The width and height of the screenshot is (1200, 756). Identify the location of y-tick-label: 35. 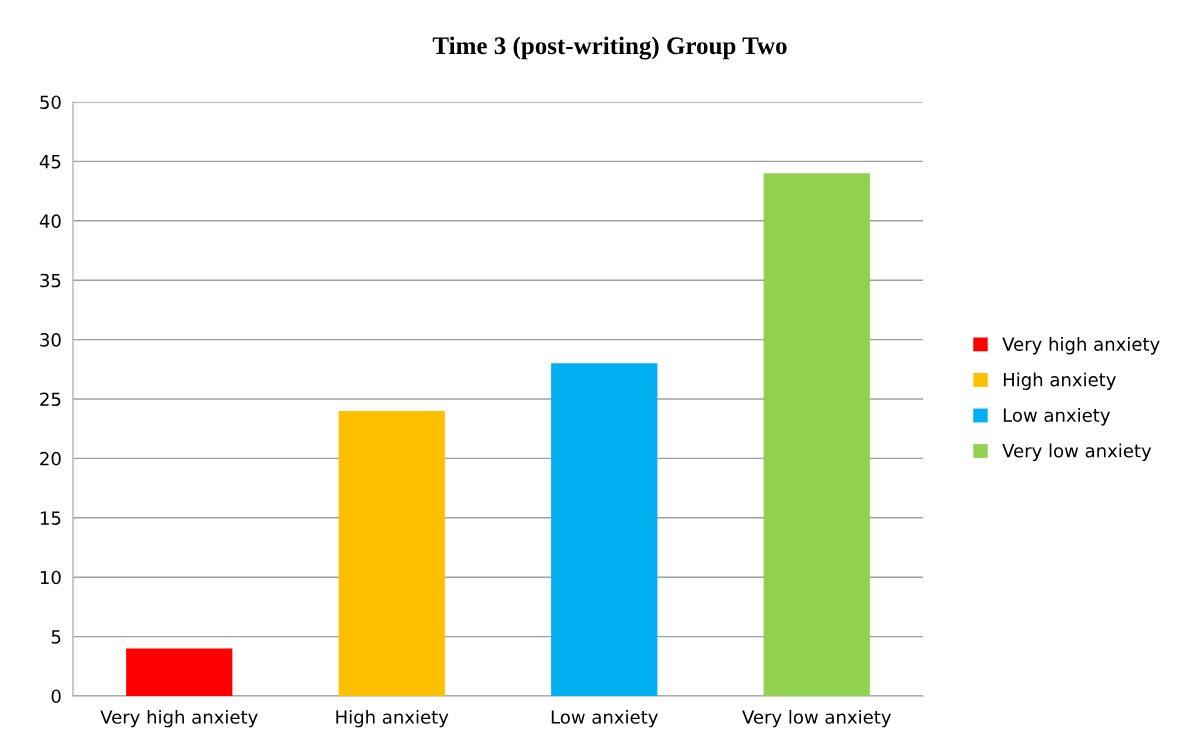
(50, 280).